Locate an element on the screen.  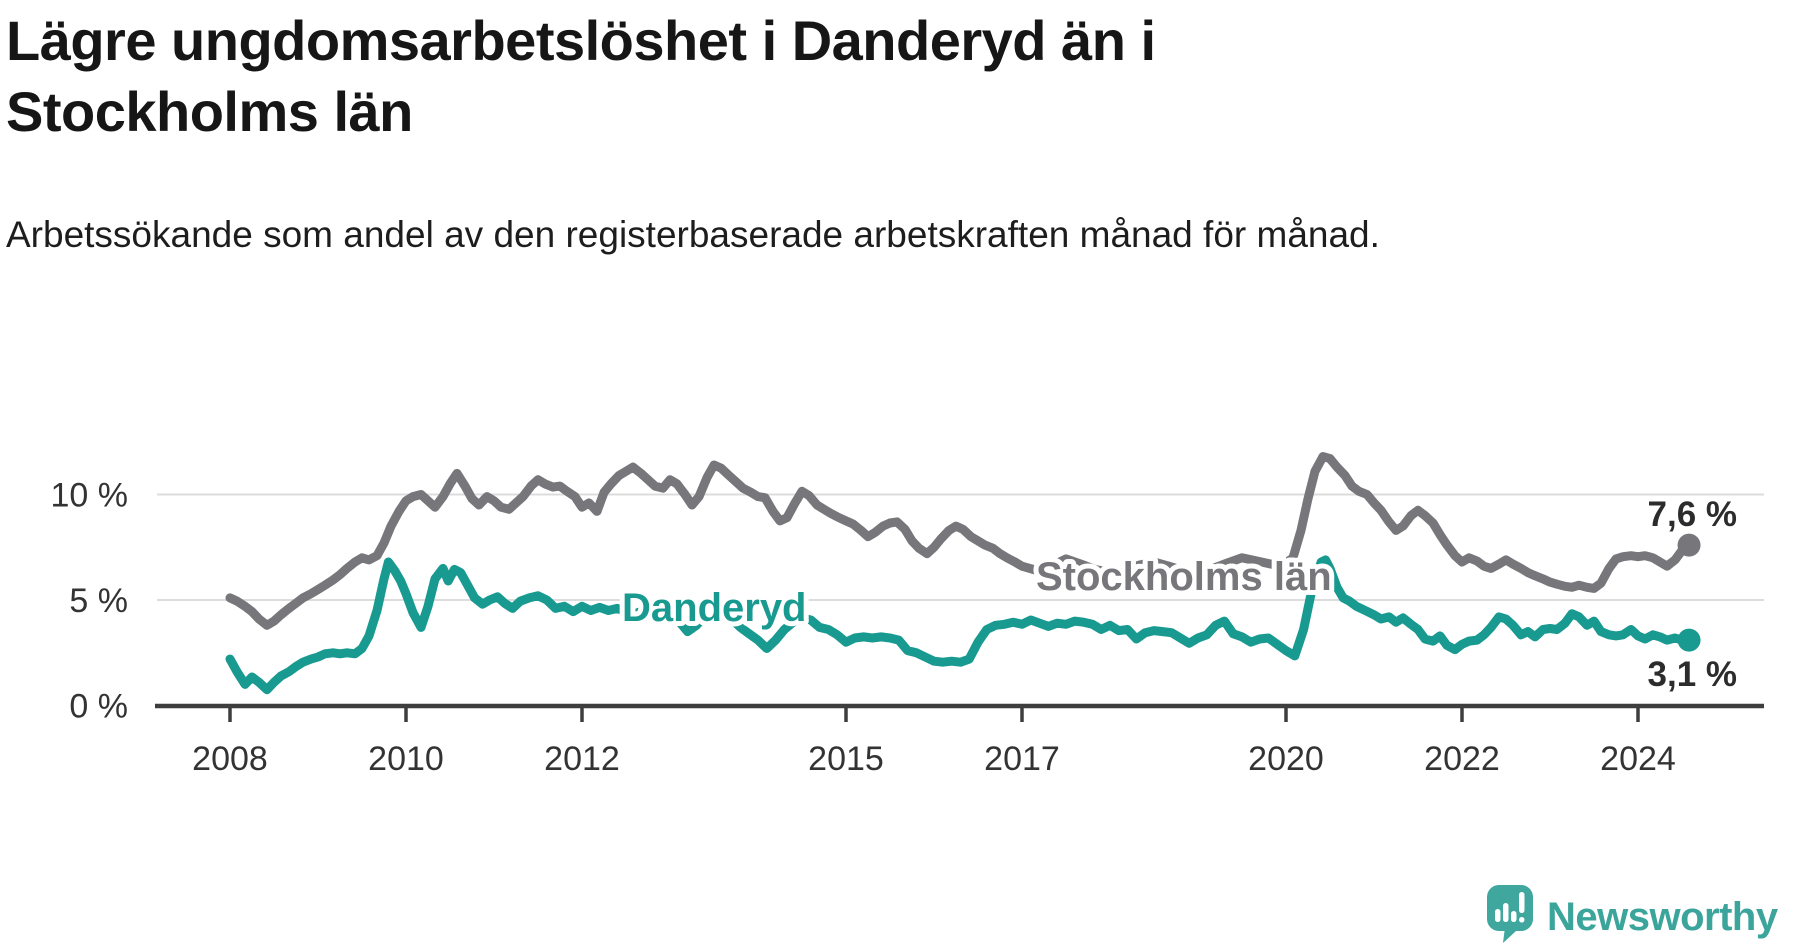
newsworthy-brand: Newsworthy is located at coordinates (1632, 916).